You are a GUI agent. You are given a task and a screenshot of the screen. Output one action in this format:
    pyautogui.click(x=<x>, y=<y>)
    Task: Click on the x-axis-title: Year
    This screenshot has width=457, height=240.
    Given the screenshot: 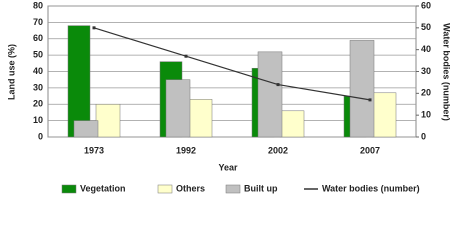 What is the action you would take?
    pyautogui.click(x=228, y=167)
    